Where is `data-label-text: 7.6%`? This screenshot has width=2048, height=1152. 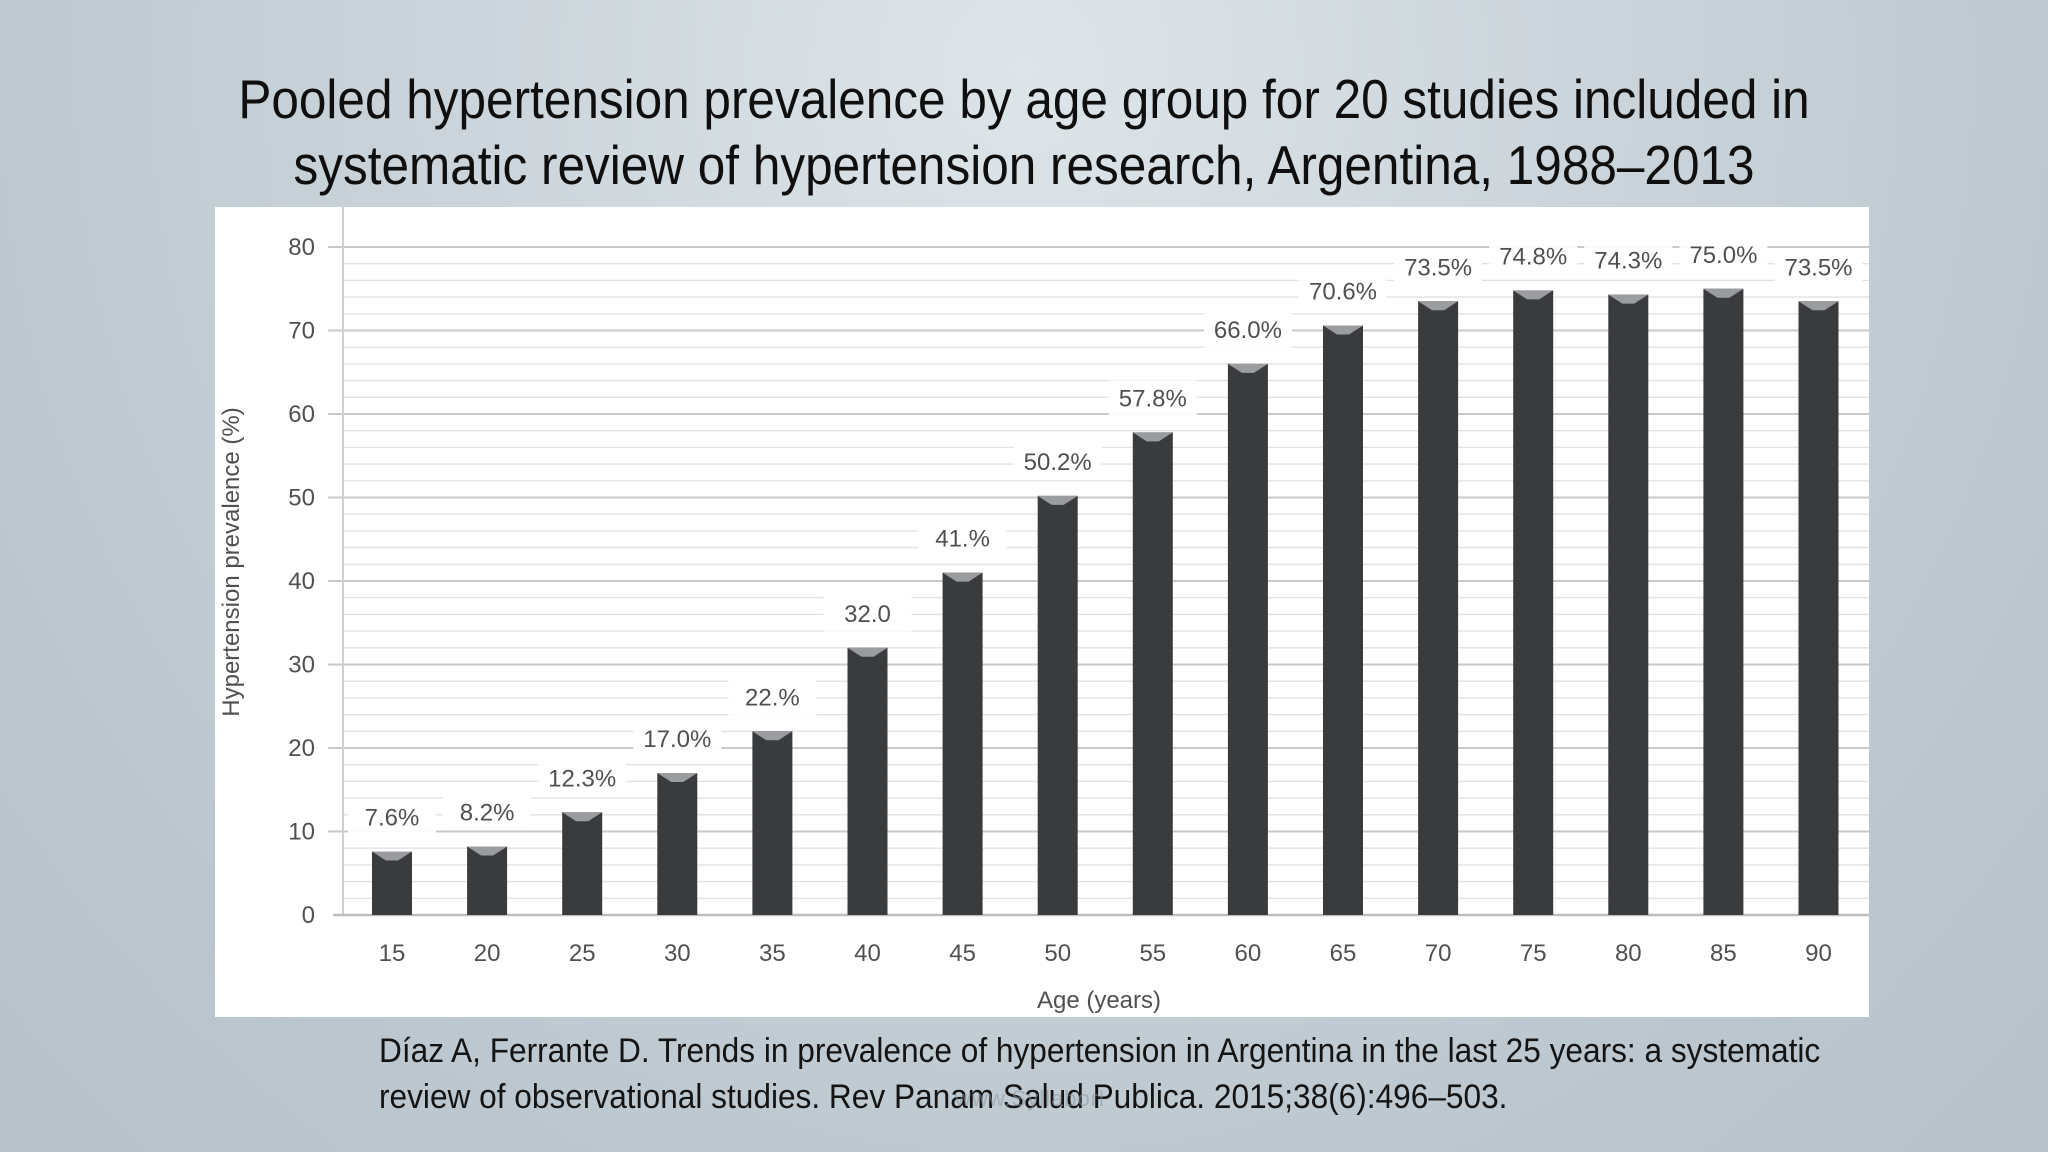 data-label-text: 7.6% is located at coordinates (392, 818).